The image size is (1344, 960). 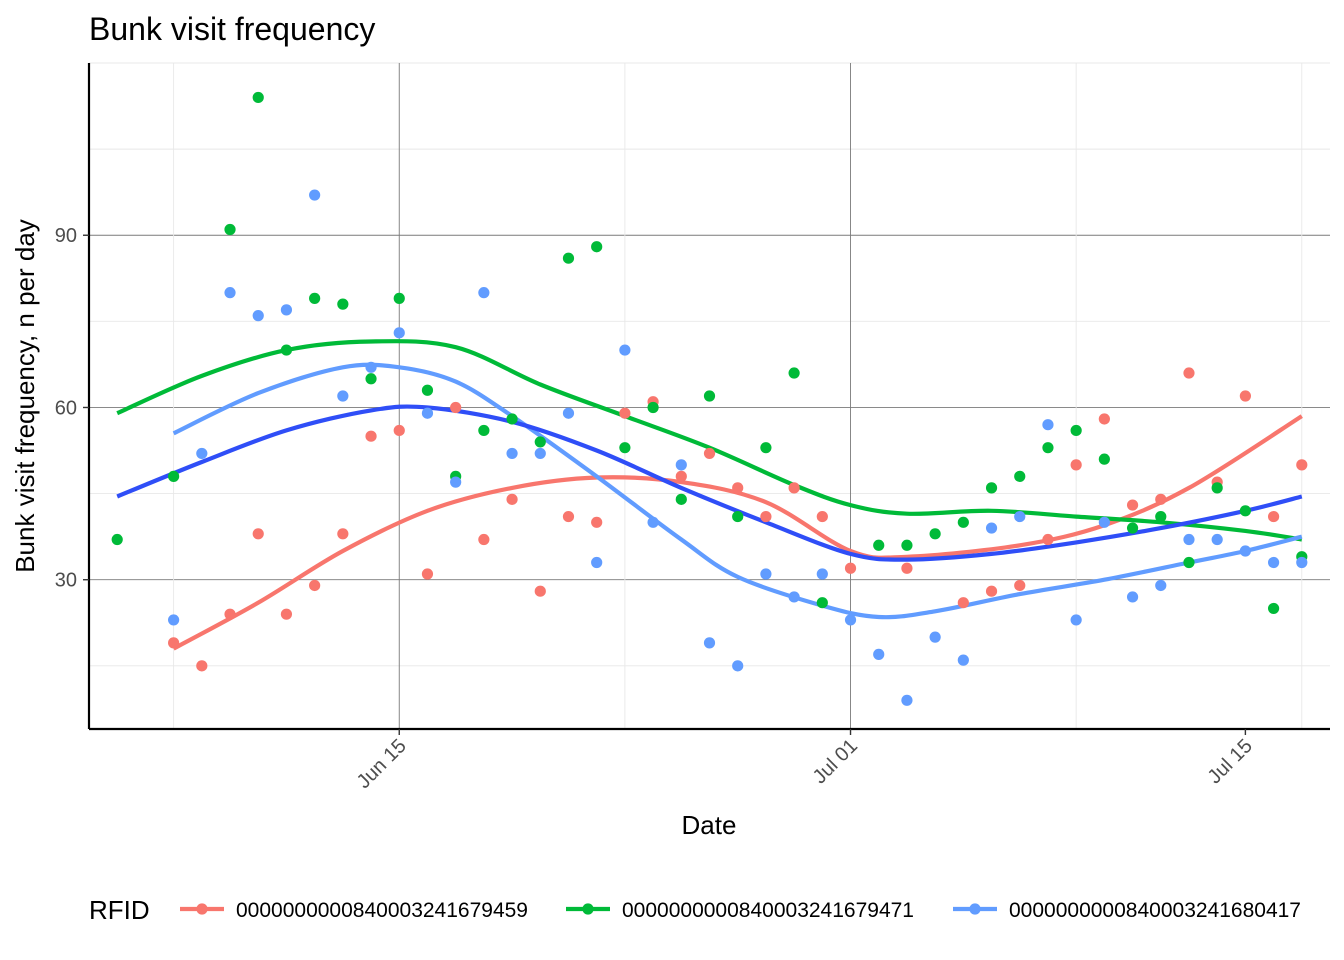 I want to click on chart-title: Bunk visit frequency, so click(x=232, y=29).